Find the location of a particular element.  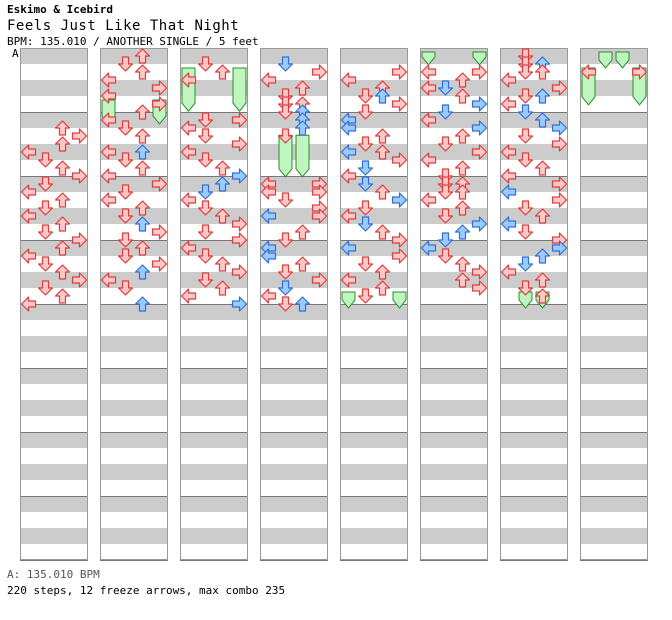

footer-bpm: A: 135.010 BPM is located at coordinates (53, 574).